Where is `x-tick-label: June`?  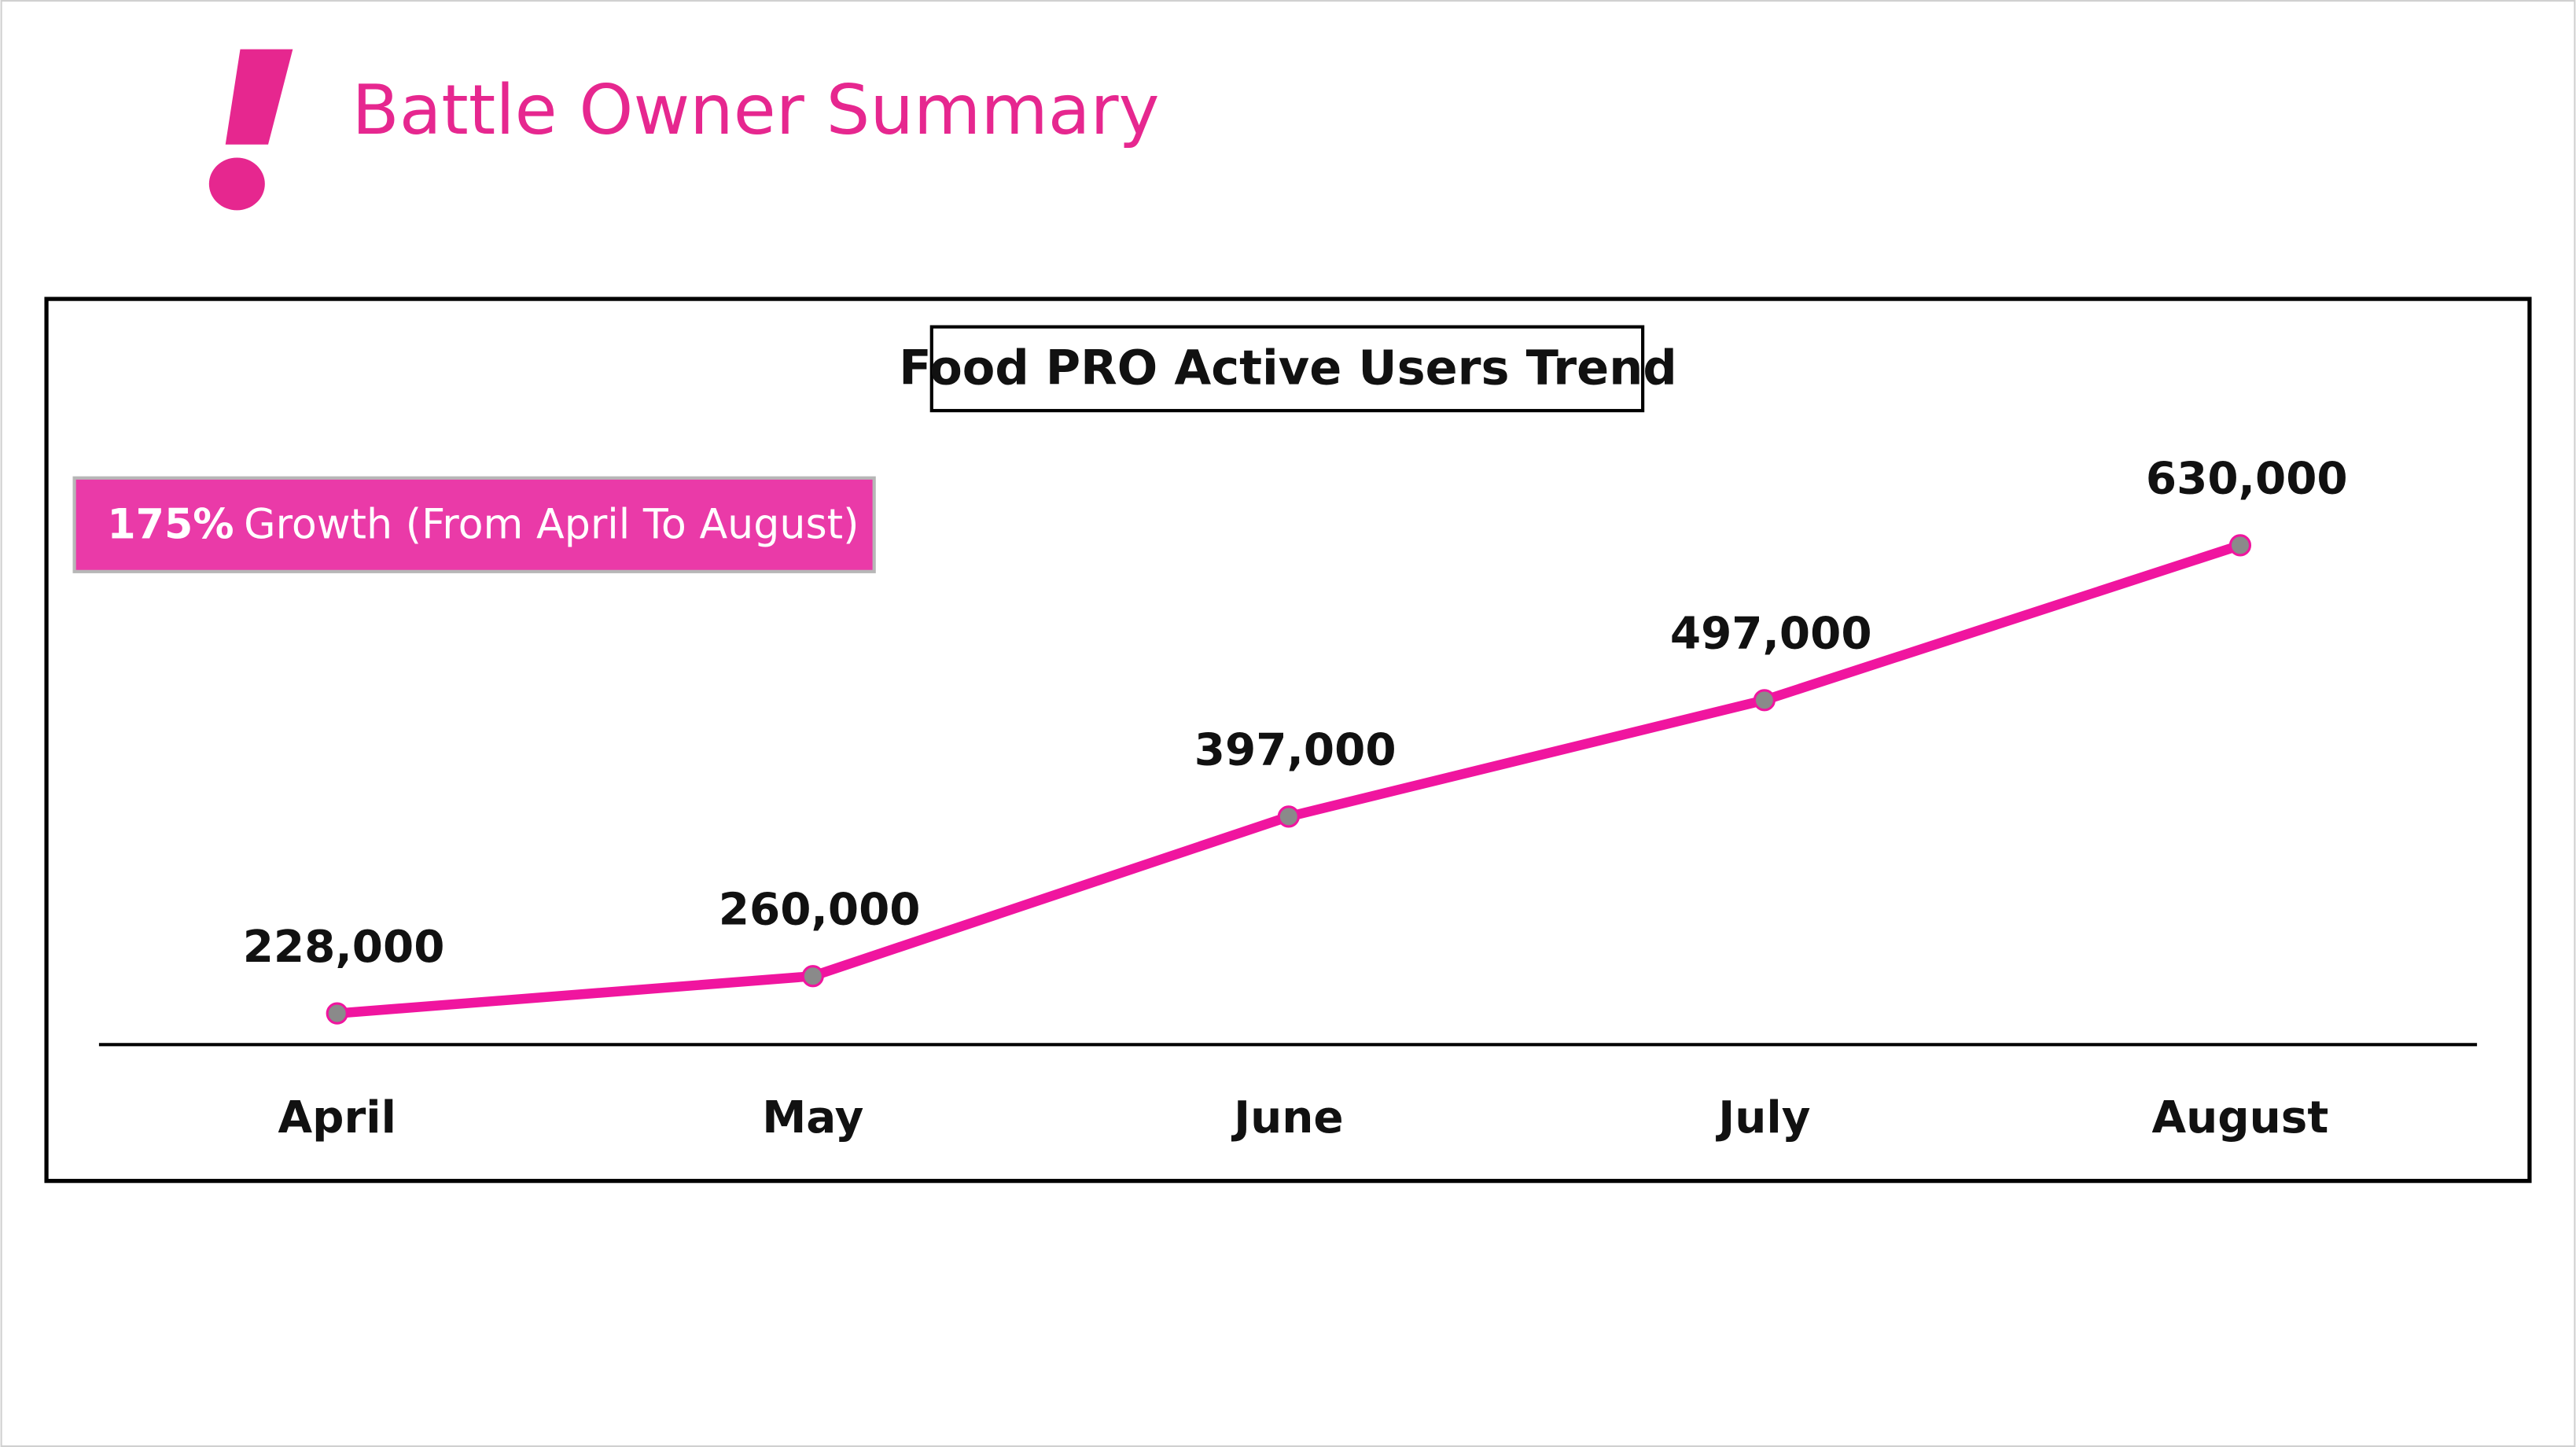
x-tick-label: June is located at coordinates (1287, 1118).